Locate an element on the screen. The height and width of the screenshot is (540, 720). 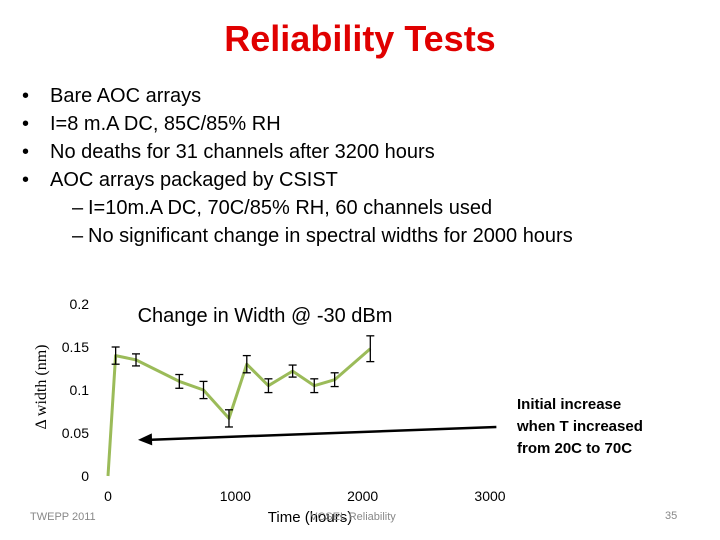
series-line is located at coordinates (239, 412).